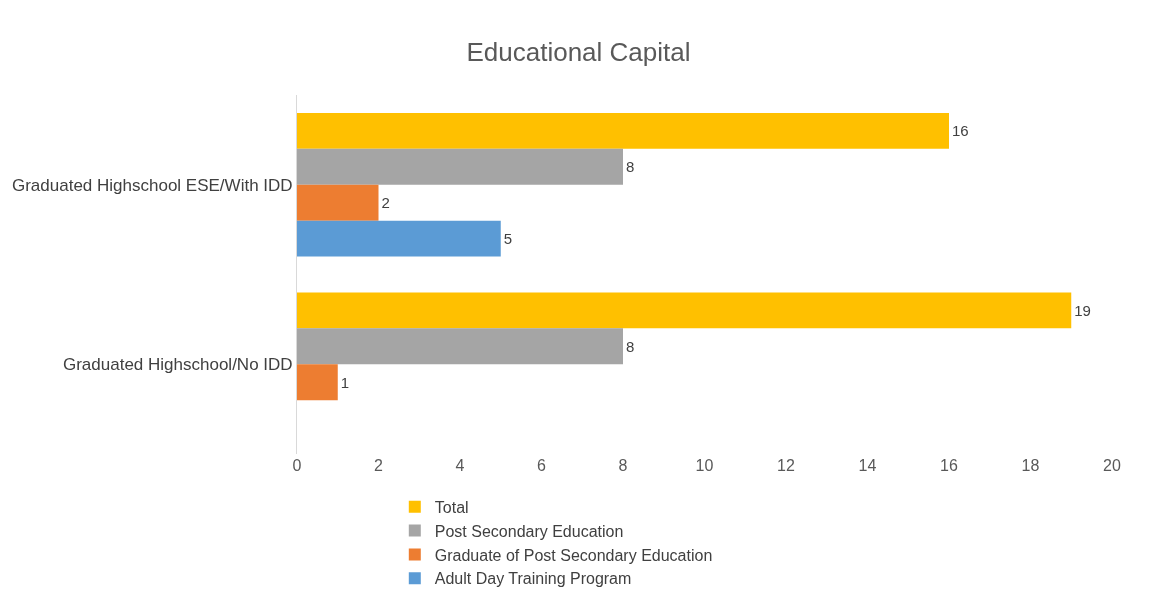 This screenshot has height=608, width=1157. What do you see at coordinates (542, 465) in the screenshot?
I see `x-tick-label: 6` at bounding box center [542, 465].